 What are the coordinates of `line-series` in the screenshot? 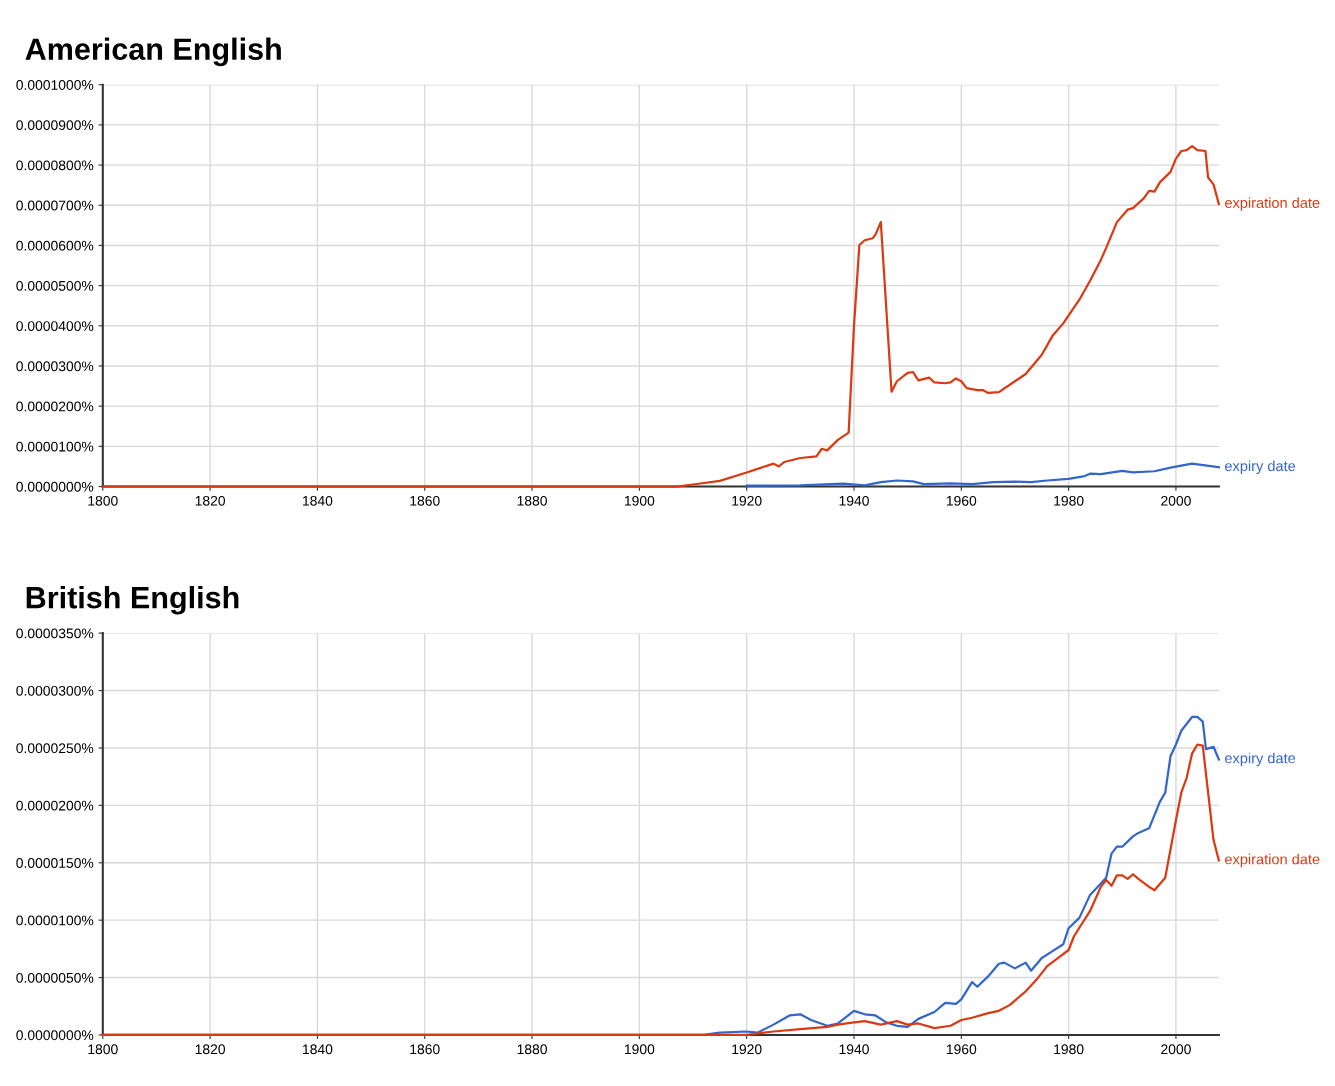 It's located at (982, 474).